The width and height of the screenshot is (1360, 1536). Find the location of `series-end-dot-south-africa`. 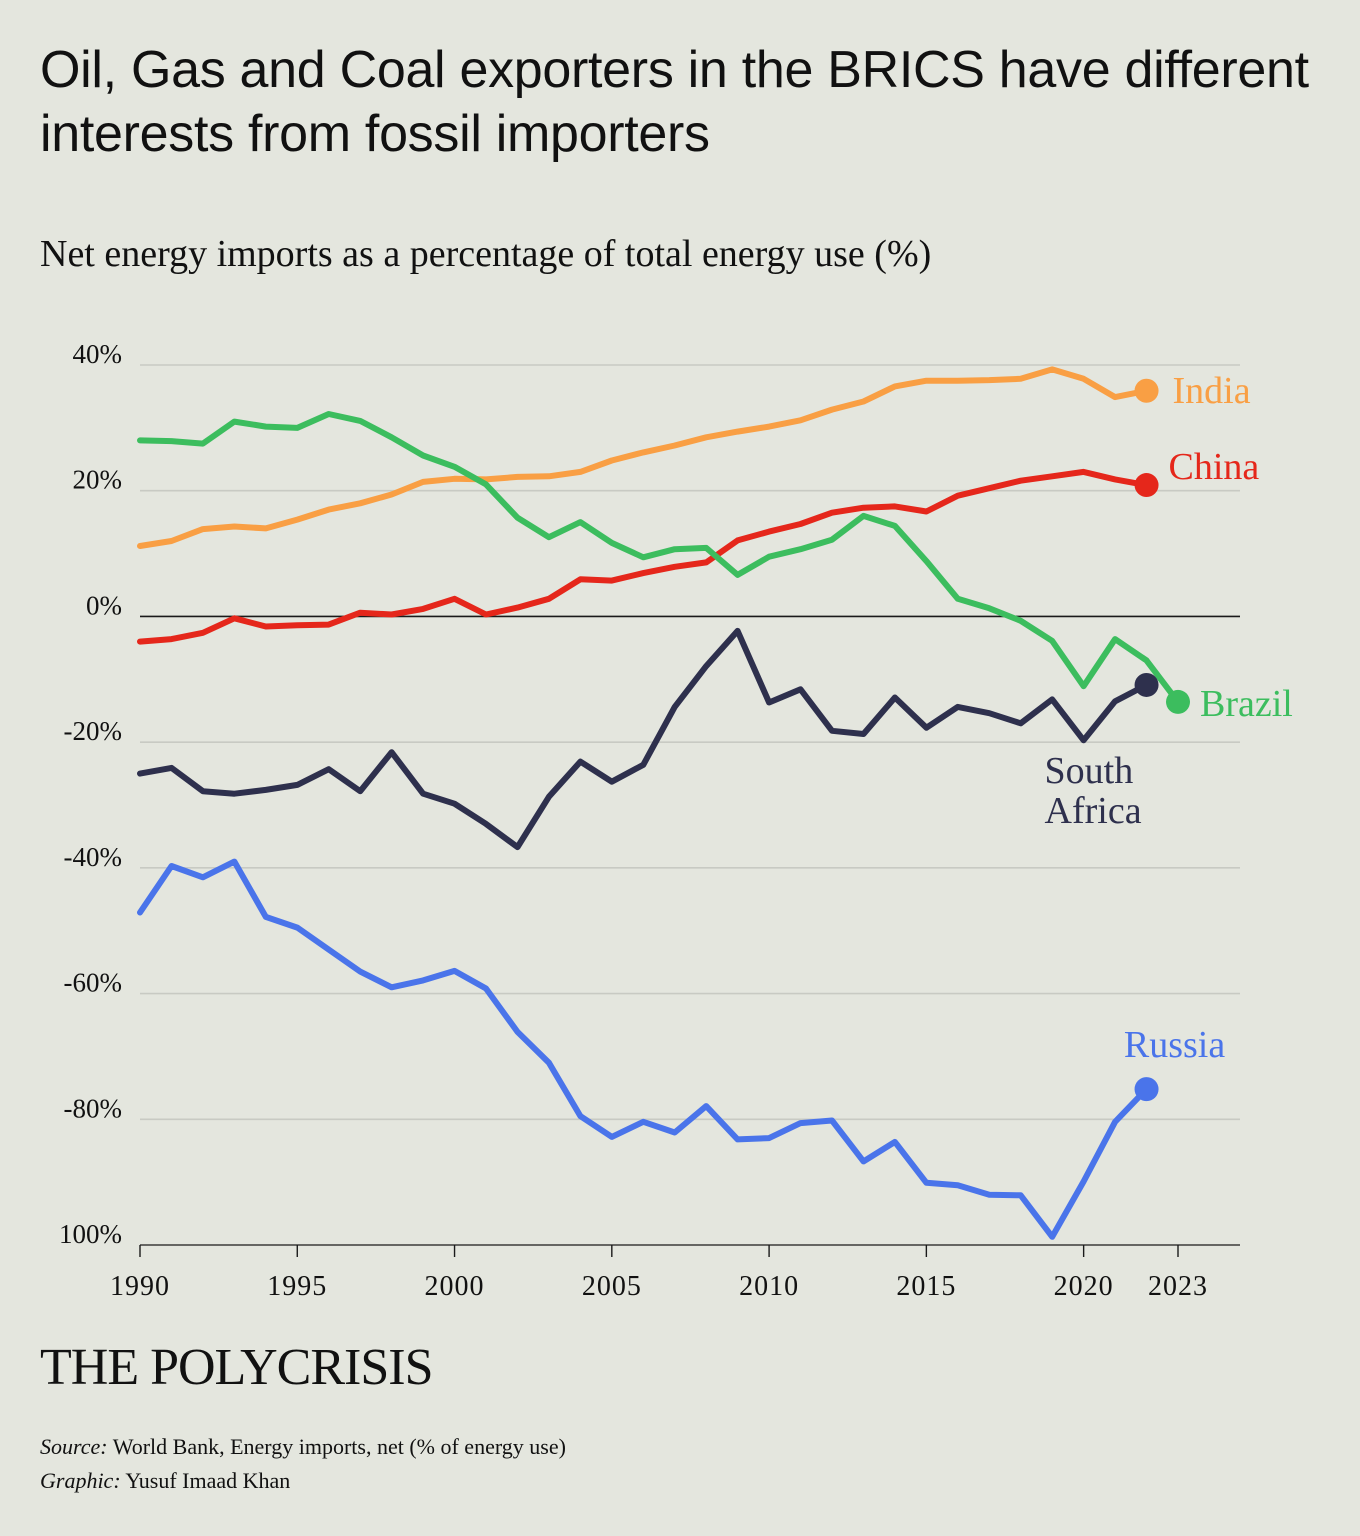

series-end-dot-south-africa is located at coordinates (1146, 684).